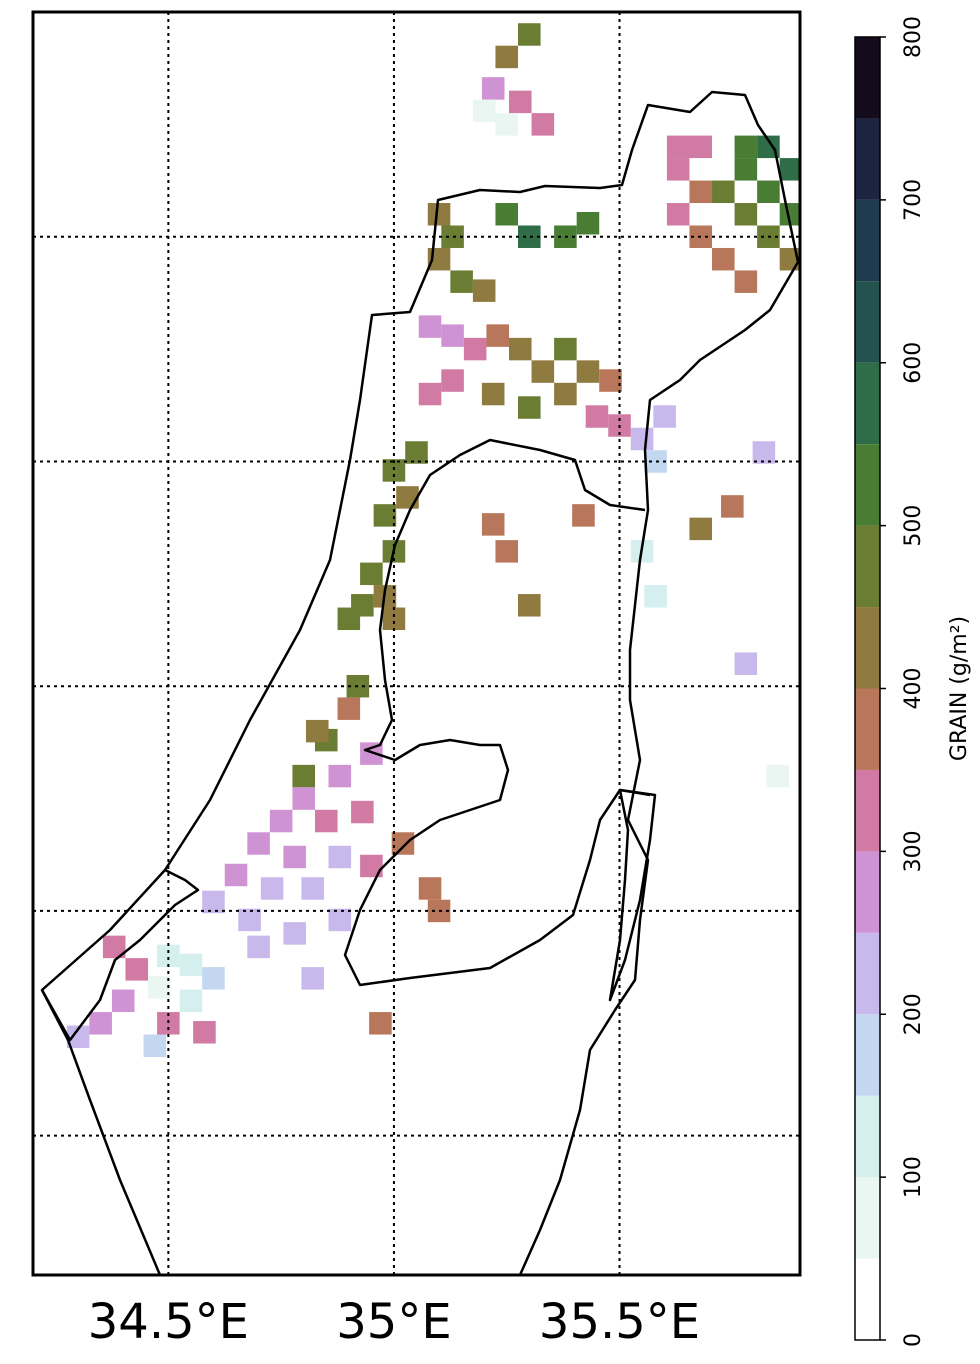 Image resolution: width=980 pixels, height=1364 pixels. Describe the element at coordinates (913, 37) in the screenshot. I see `colorbar-tick-label: 800` at that location.